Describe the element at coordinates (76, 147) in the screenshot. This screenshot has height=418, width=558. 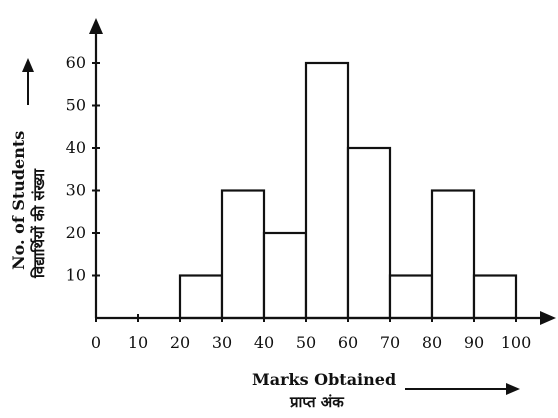
I see `y-tick-label-40: 40` at that location.